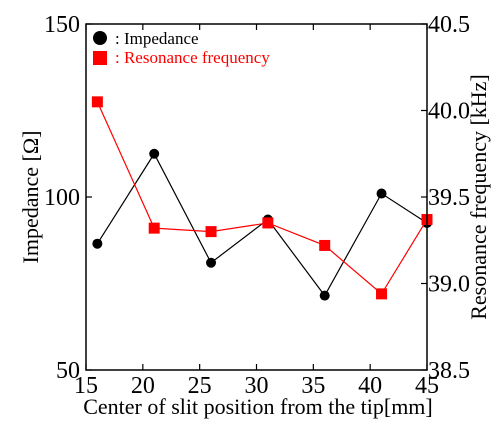  I want to click on x-tick-label: 15, so click(86, 386).